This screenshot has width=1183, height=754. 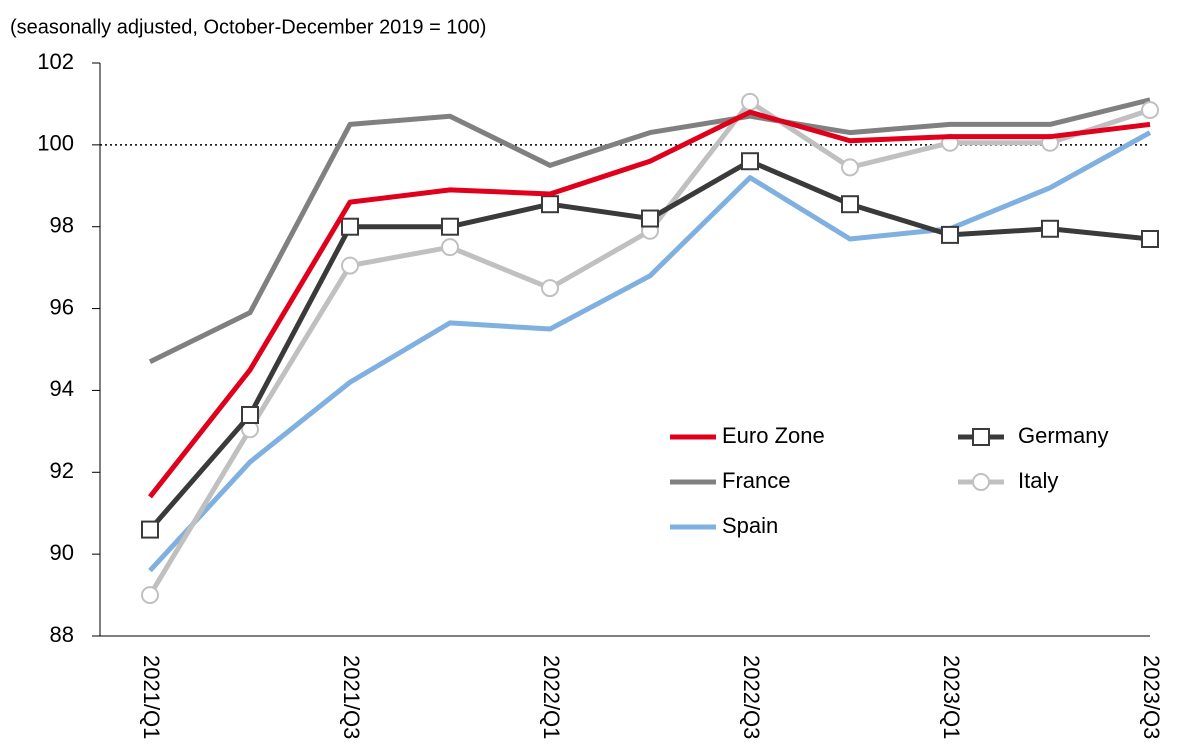 What do you see at coordinates (773, 435) in the screenshot?
I see `legend-label: Euro Zone` at bounding box center [773, 435].